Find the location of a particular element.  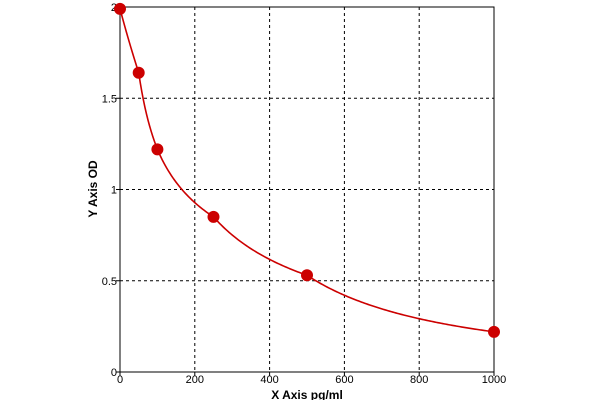

x-tick-label: 0 is located at coordinates (120, 380).